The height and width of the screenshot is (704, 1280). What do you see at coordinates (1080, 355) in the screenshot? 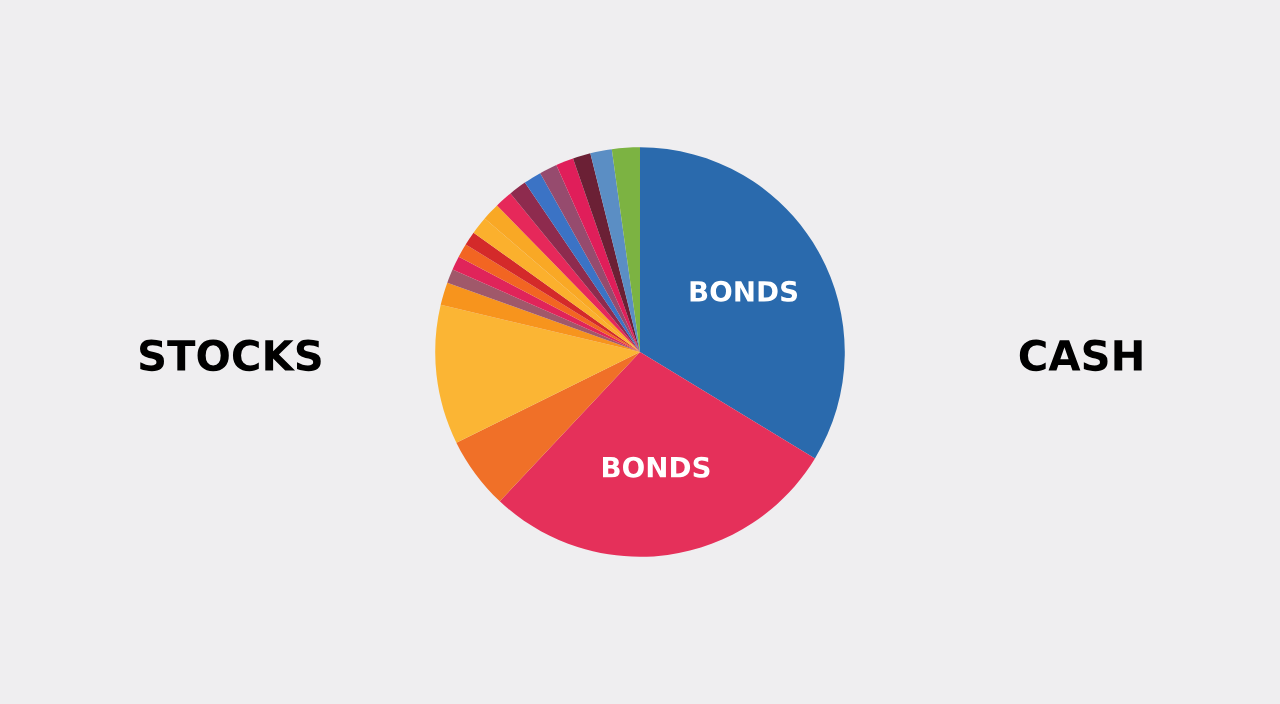
I see `text: CASH` at bounding box center [1080, 355].